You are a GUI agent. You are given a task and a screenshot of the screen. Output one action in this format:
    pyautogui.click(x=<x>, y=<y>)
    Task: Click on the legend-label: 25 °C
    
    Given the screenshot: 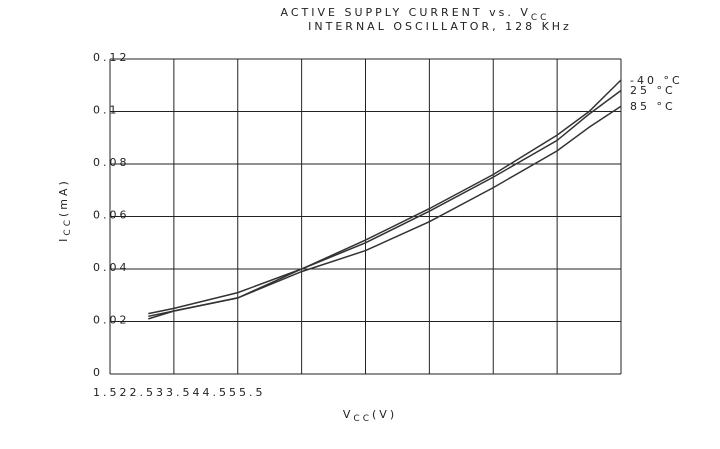 What is the action you would take?
    pyautogui.click(x=653, y=90)
    